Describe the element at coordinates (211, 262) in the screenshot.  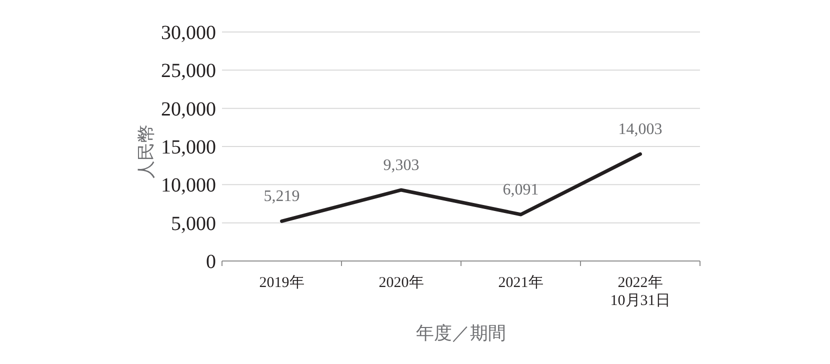
I see `y-tick-label: 0` at that location.